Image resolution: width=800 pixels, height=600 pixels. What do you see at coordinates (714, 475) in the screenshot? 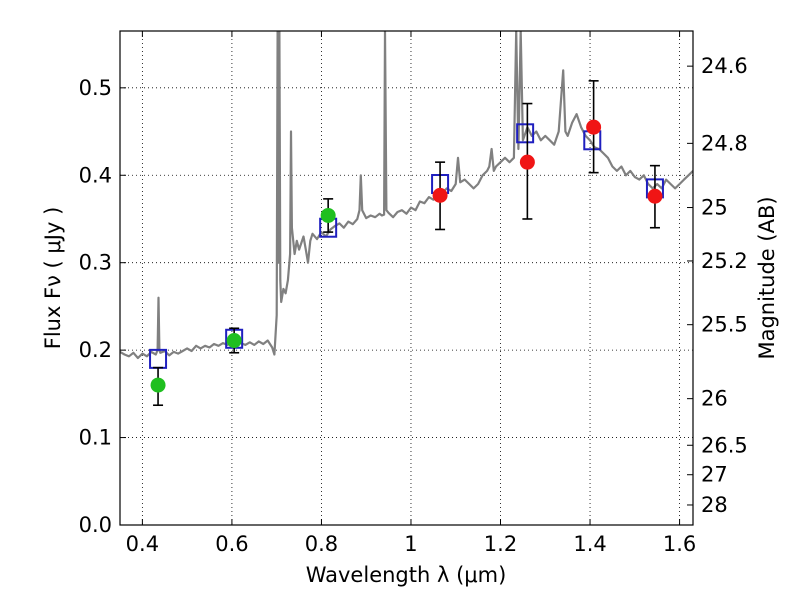
I see `magnitude-tick-label: 27` at bounding box center [714, 475].